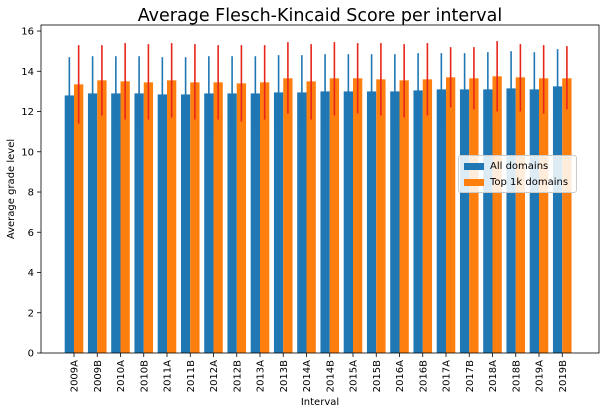 This screenshot has height=417, width=606. Describe the element at coordinates (31, 313) in the screenshot. I see `y-tick-label: 2` at that location.